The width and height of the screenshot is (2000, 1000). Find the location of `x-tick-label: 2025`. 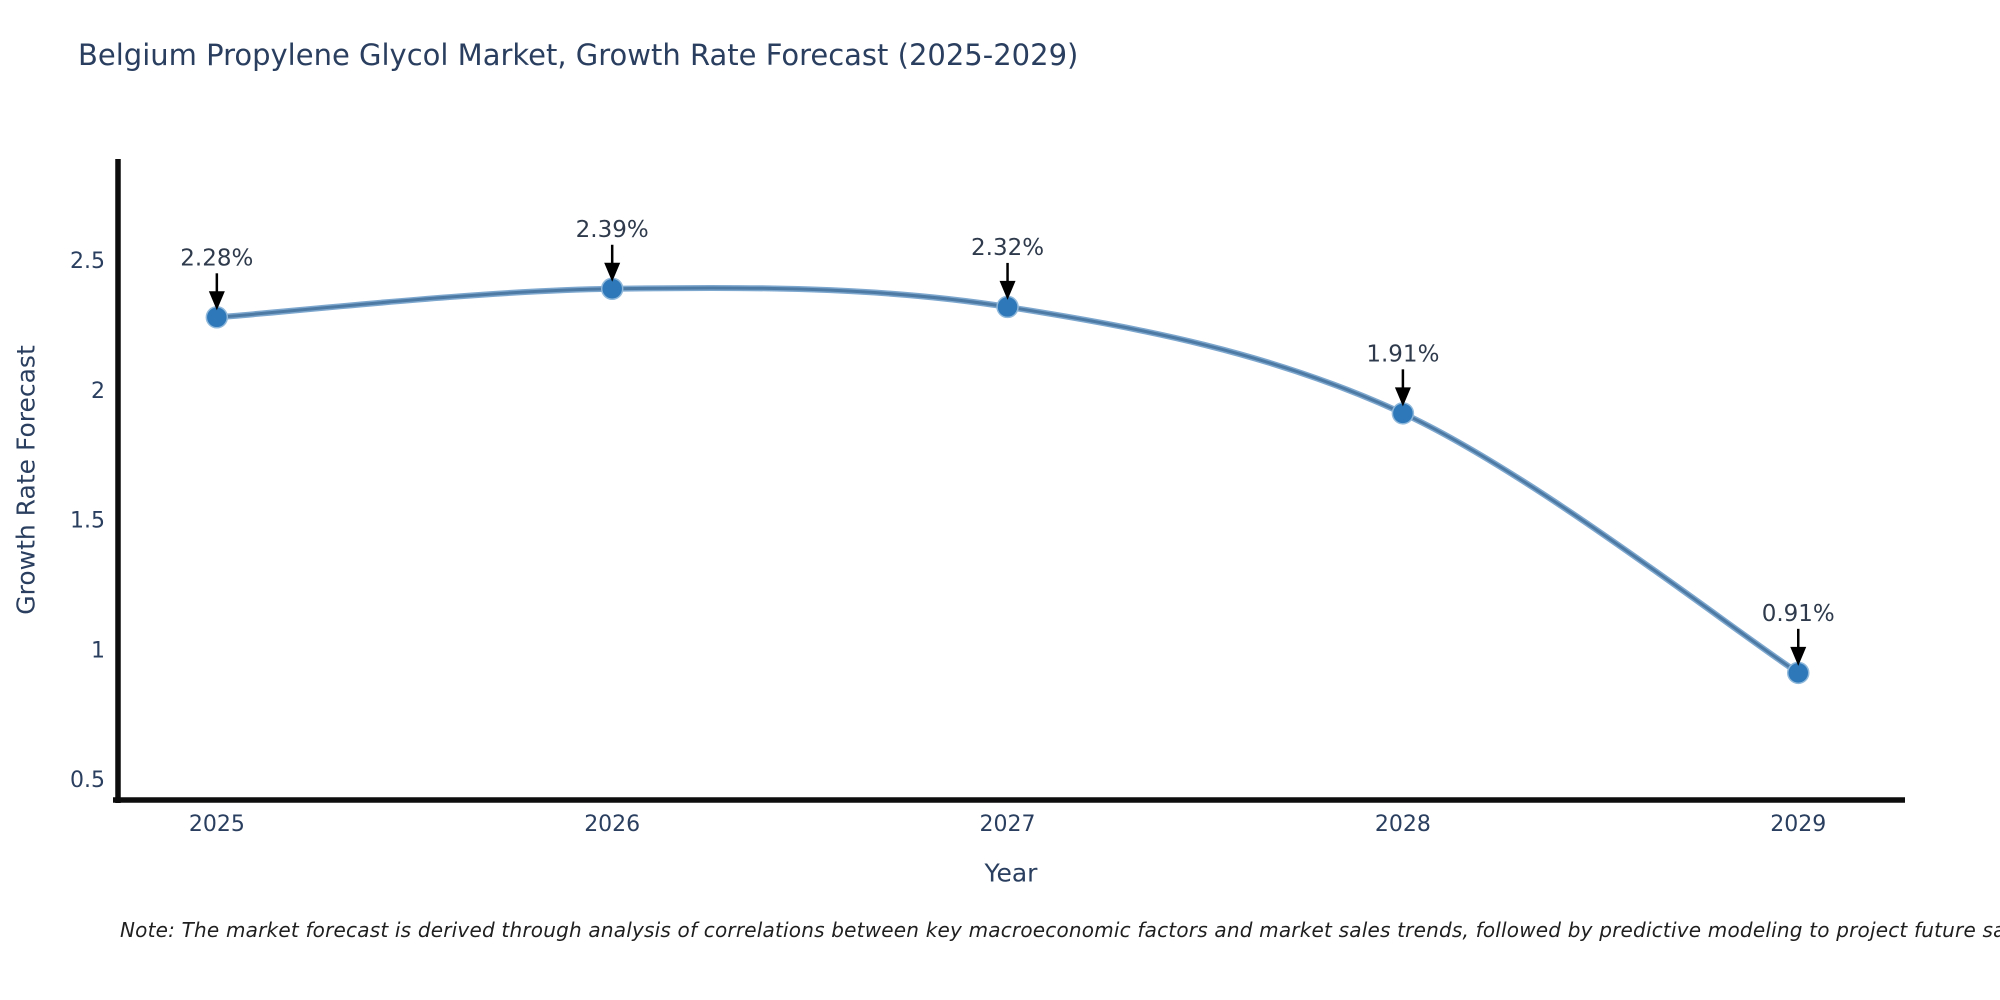

x-tick-label: 2025 is located at coordinates (217, 824).